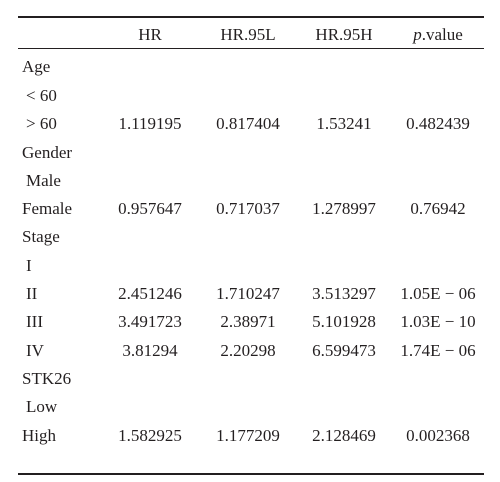 The image size is (500, 482). I want to click on cell-hr: 3.491723, so click(150, 322).